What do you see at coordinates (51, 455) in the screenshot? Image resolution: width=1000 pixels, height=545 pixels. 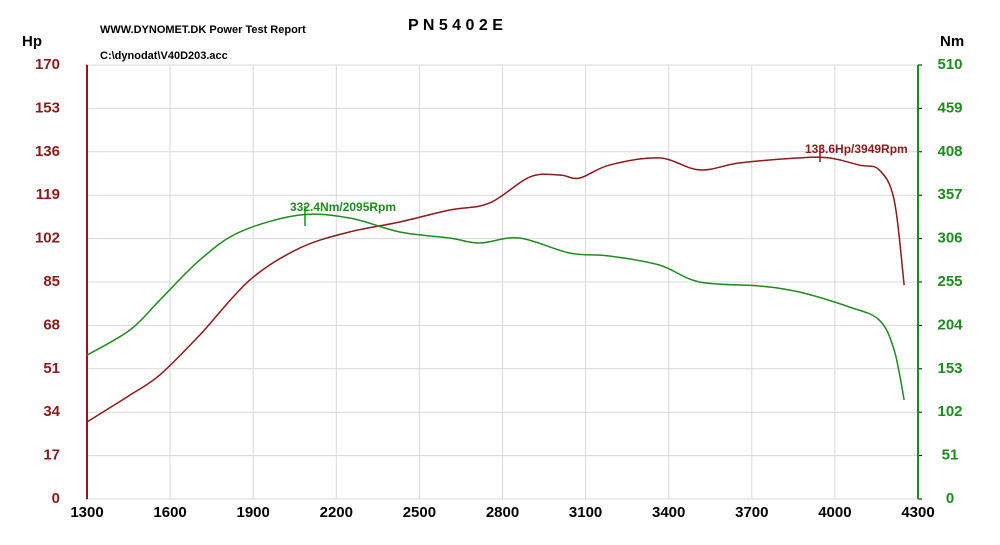 I see `y-tick-label: 17` at bounding box center [51, 455].